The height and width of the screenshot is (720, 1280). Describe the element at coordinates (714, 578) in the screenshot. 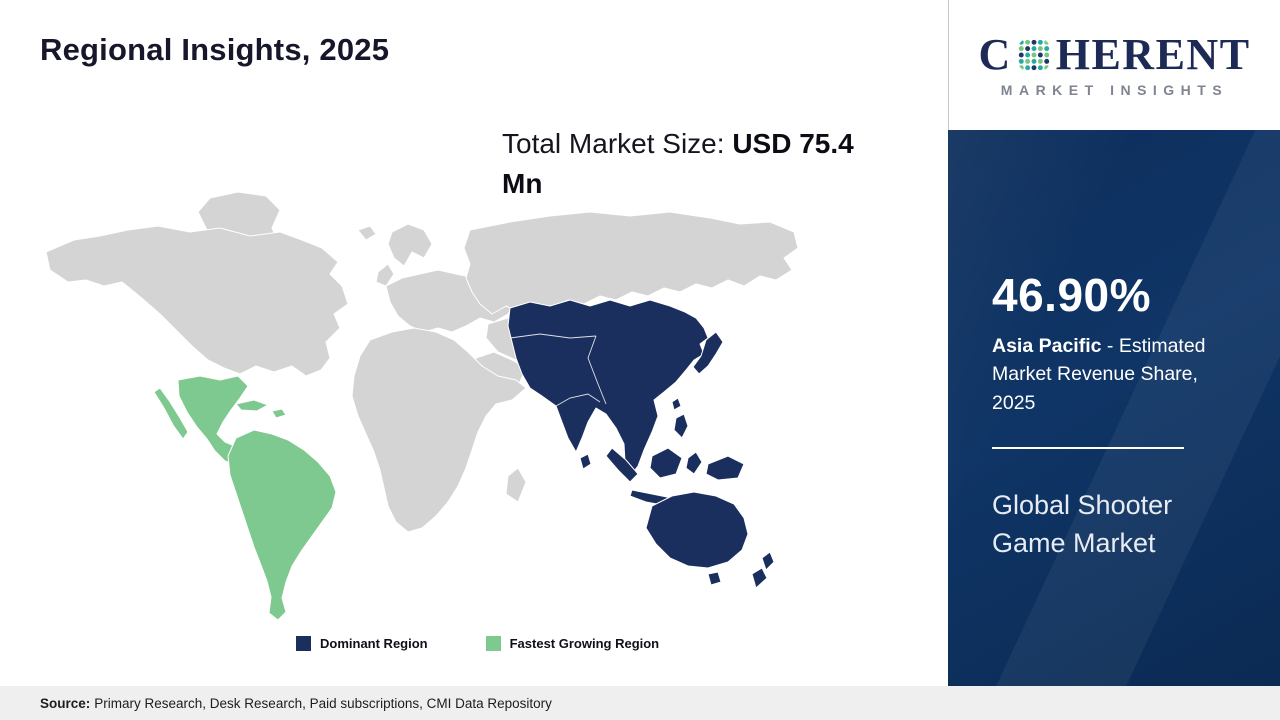

I see `region-tasmania` at that location.